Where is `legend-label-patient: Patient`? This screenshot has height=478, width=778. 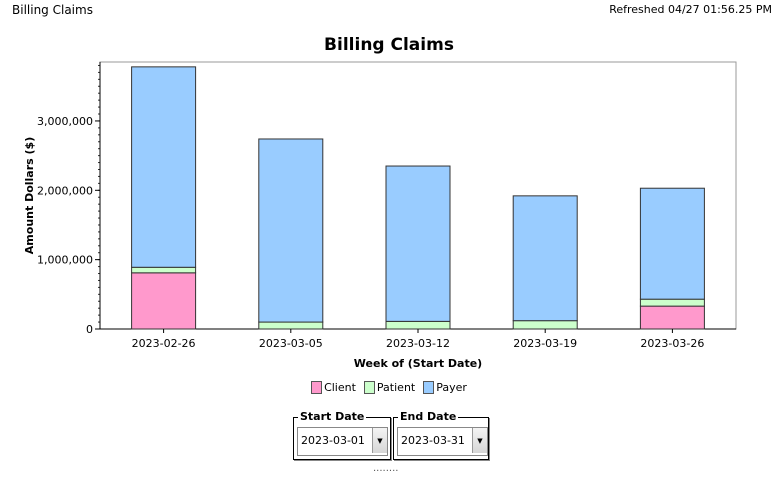 legend-label-patient: Patient is located at coordinates (396, 387).